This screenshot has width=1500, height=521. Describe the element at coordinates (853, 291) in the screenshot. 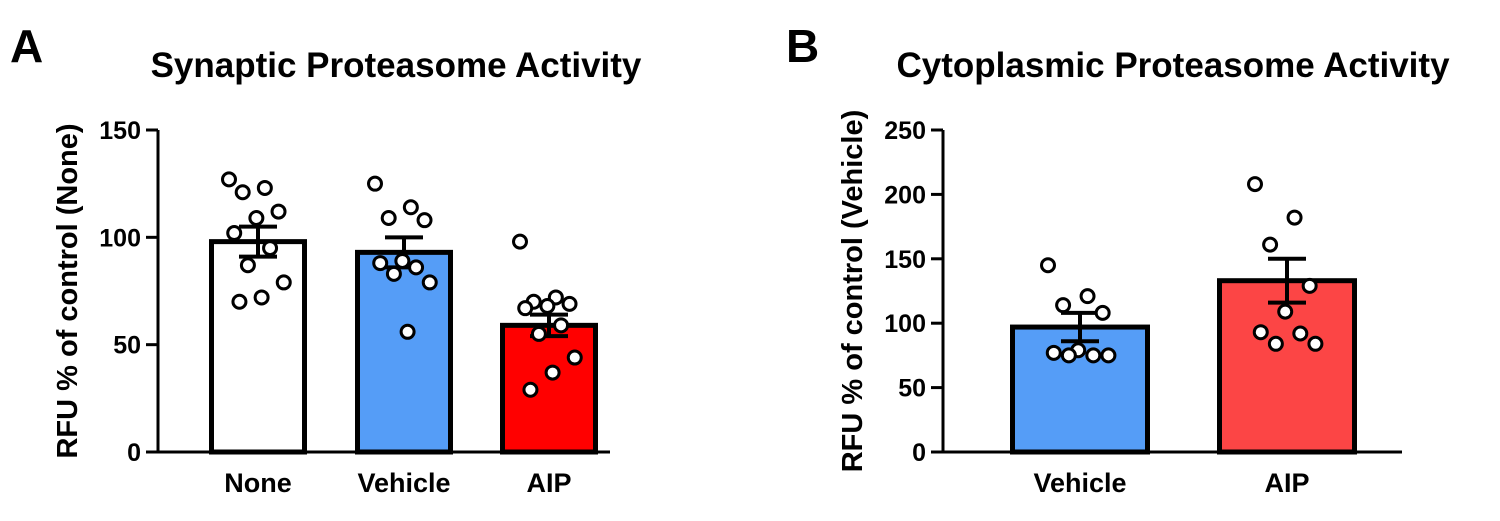

I see `panel-b-y-axis-label: RFU % of control (Vehicle)` at that location.